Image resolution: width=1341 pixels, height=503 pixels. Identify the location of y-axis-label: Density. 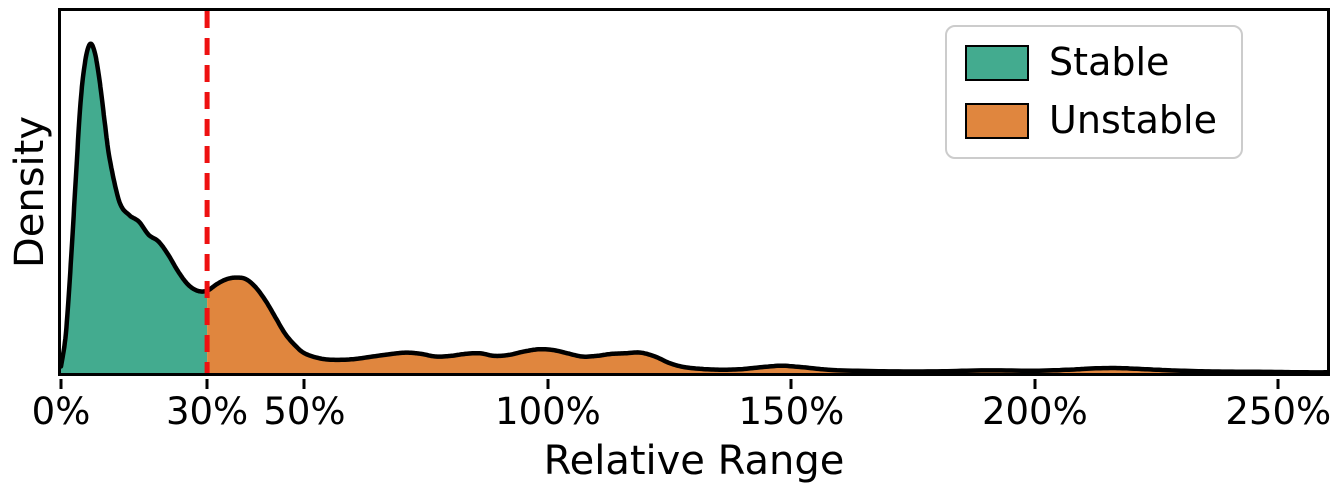
(30, 192).